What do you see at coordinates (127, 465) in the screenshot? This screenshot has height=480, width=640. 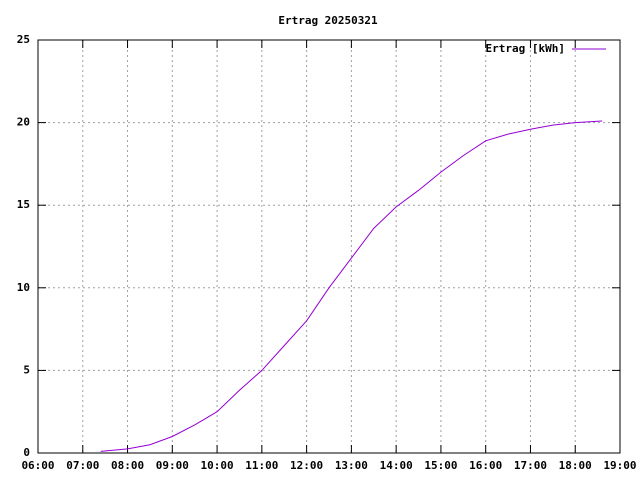 I see `x-tick-label: 08:00` at bounding box center [127, 465].